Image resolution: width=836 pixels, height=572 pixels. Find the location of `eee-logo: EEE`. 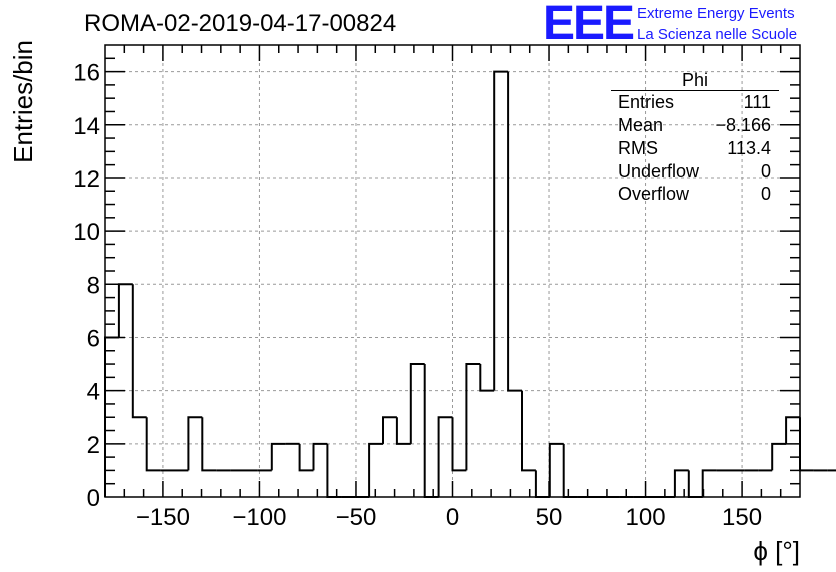

eee-logo: EEE is located at coordinates (589, 25).